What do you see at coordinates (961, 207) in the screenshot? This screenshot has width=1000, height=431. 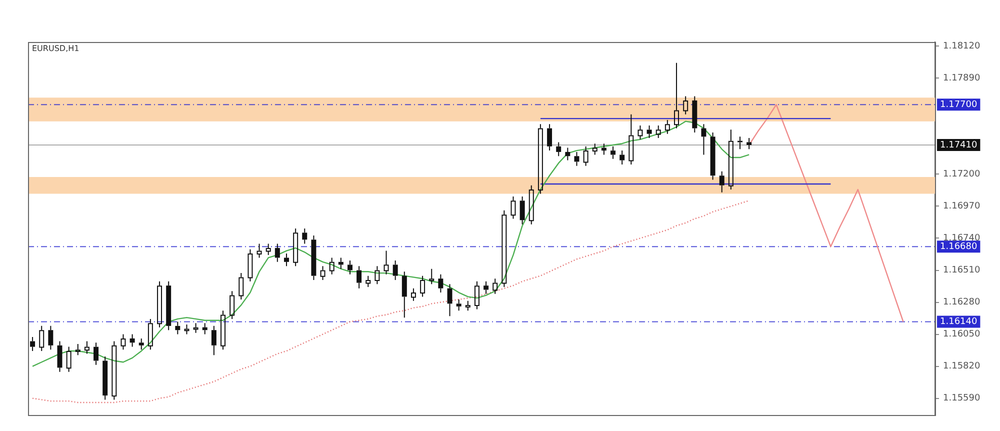 I see `y-tick-label: 1.16970` at bounding box center [961, 207].